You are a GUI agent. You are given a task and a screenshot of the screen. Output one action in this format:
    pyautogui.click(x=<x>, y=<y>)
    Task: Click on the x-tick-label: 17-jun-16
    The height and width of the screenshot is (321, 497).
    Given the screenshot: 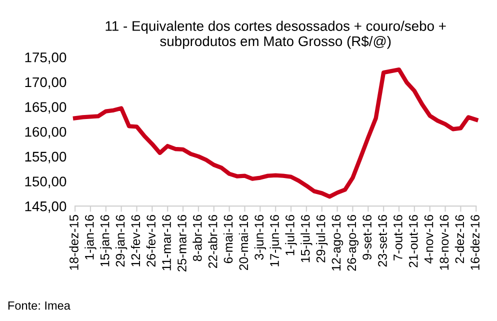 What is the action you would take?
    pyautogui.click(x=276, y=240)
    